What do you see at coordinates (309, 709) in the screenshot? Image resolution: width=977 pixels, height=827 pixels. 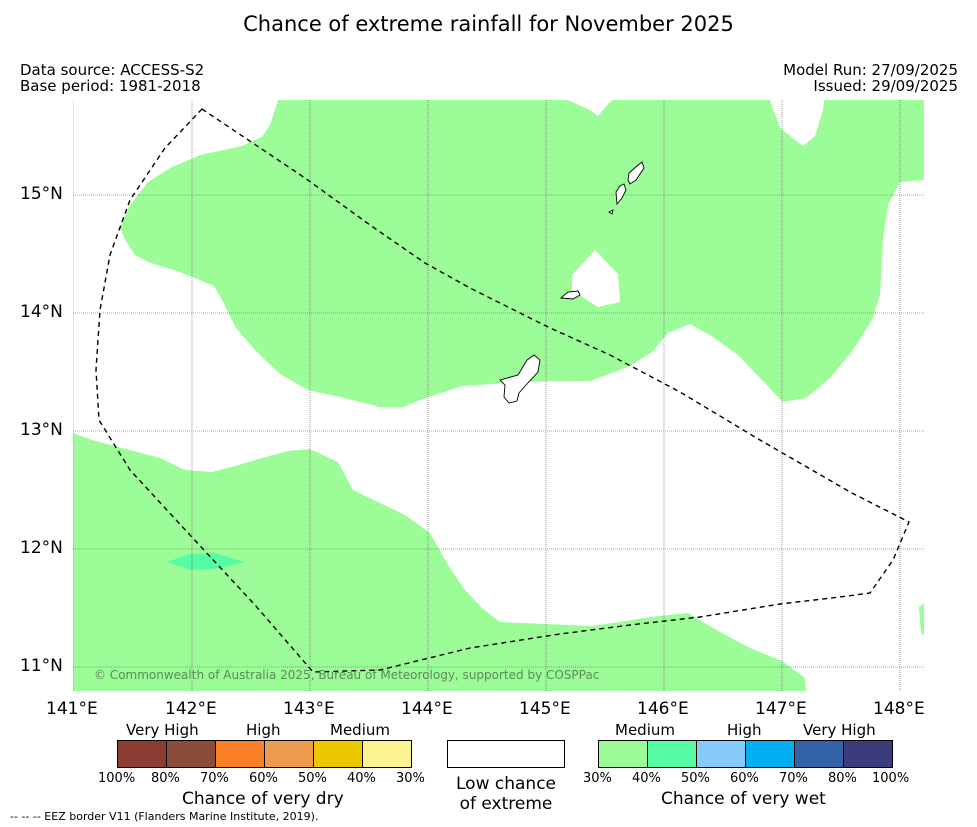 I see `lon-label-143e: 143°E` at bounding box center [309, 709].